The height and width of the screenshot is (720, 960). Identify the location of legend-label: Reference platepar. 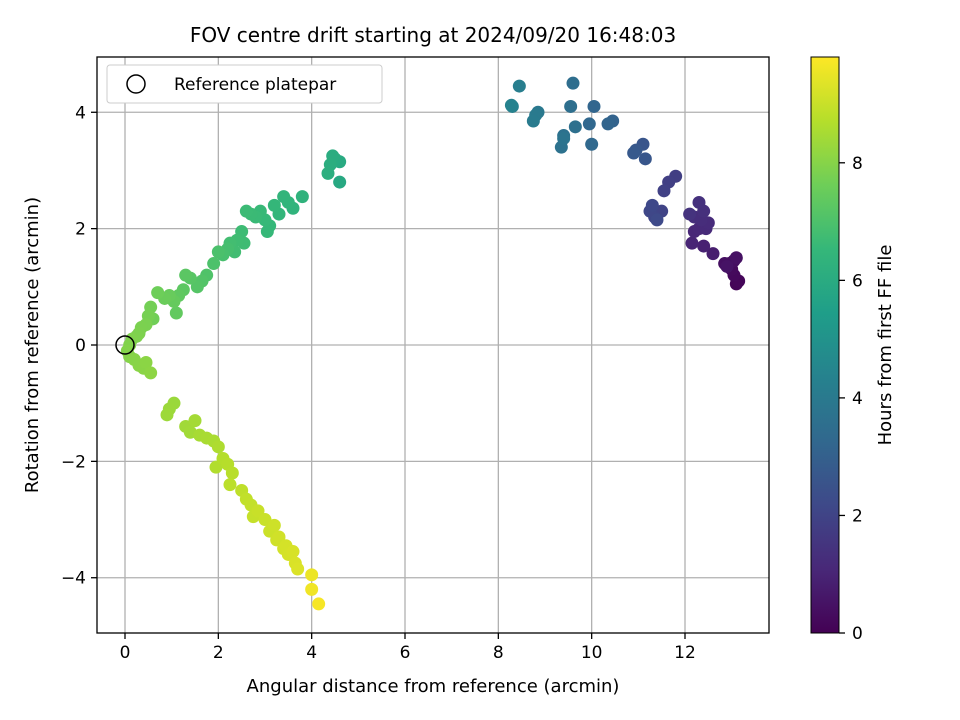
(255, 85).